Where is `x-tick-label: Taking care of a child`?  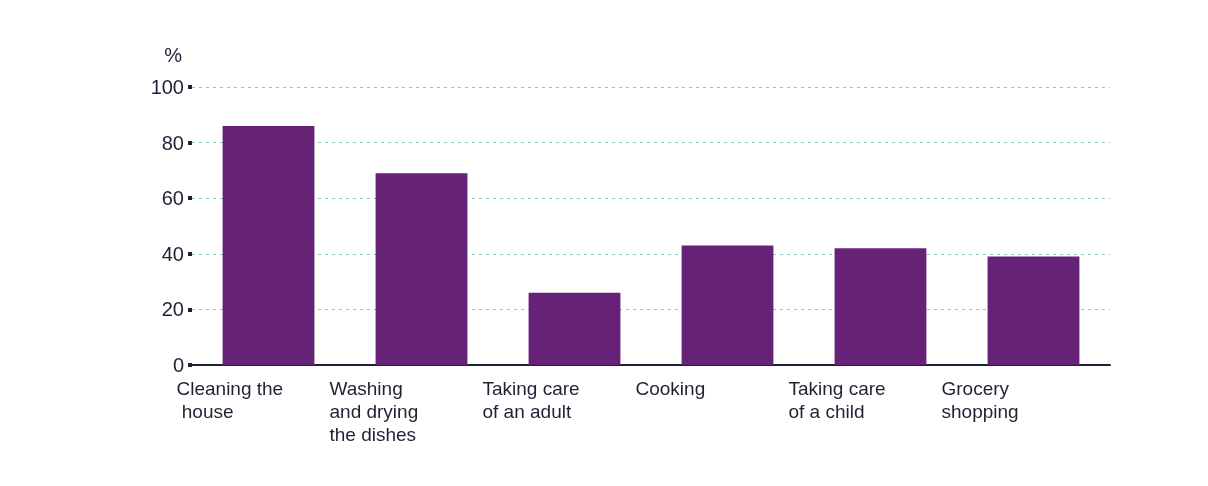 x-tick-label: Taking care of a child is located at coordinates (839, 400).